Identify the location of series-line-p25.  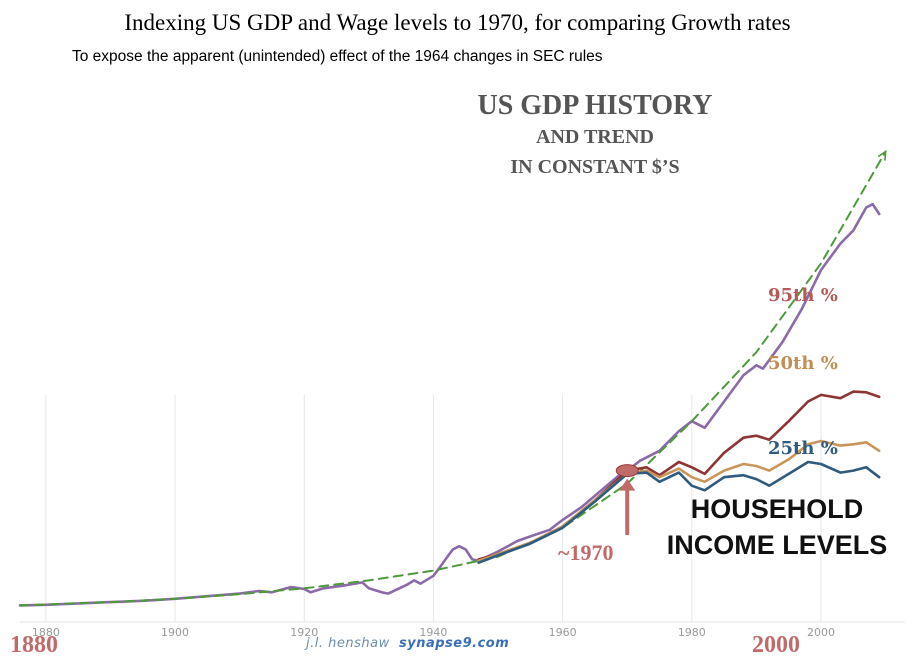
(679, 512).